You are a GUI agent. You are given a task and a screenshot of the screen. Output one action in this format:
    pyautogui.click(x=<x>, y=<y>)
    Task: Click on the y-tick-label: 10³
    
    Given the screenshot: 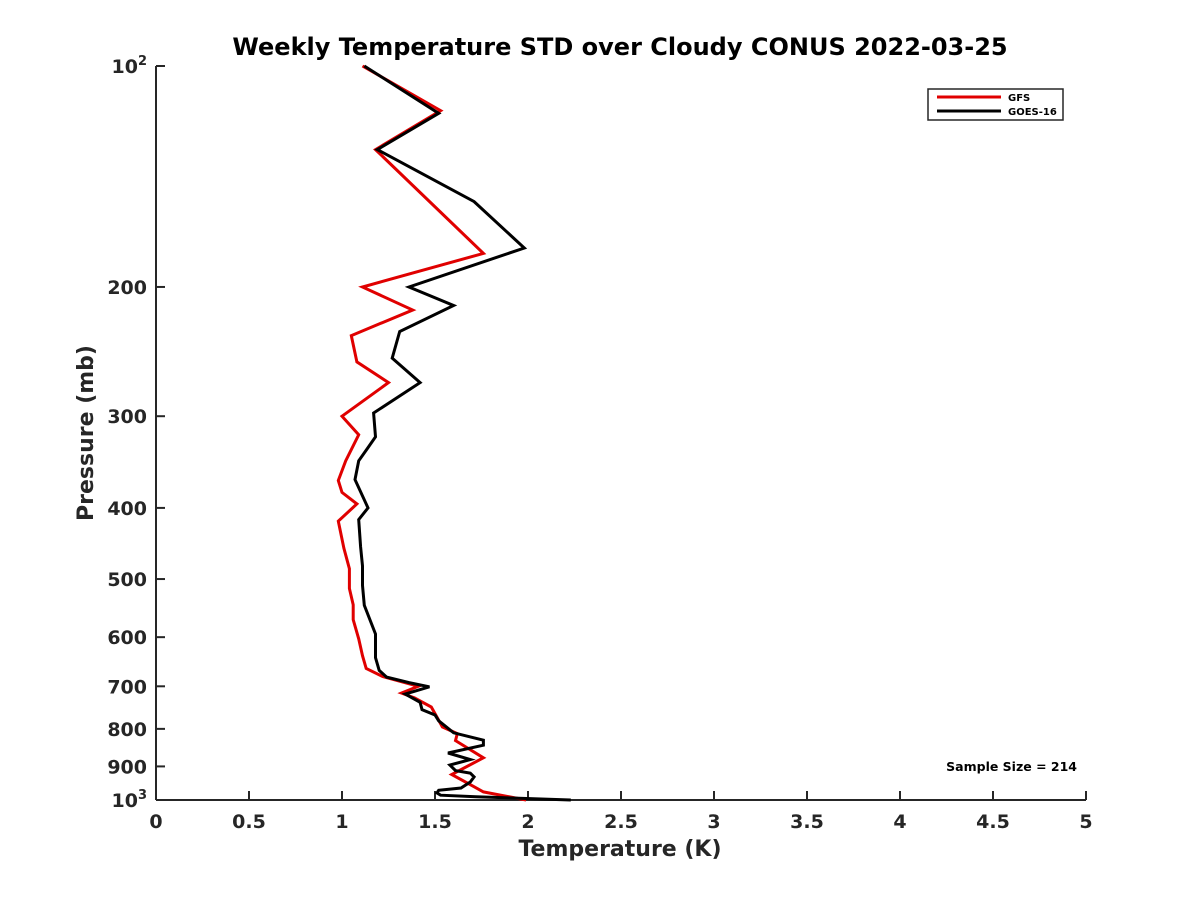 What is the action you would take?
    pyautogui.click(x=130, y=800)
    